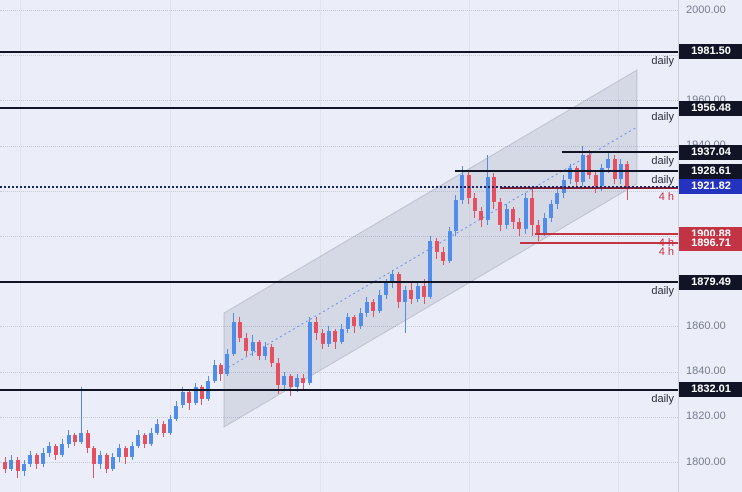 The width and height of the screenshot is (742, 492). Describe the element at coordinates (710, 282) in the screenshot. I see `price-label-1879.49: 1879.49` at that location.